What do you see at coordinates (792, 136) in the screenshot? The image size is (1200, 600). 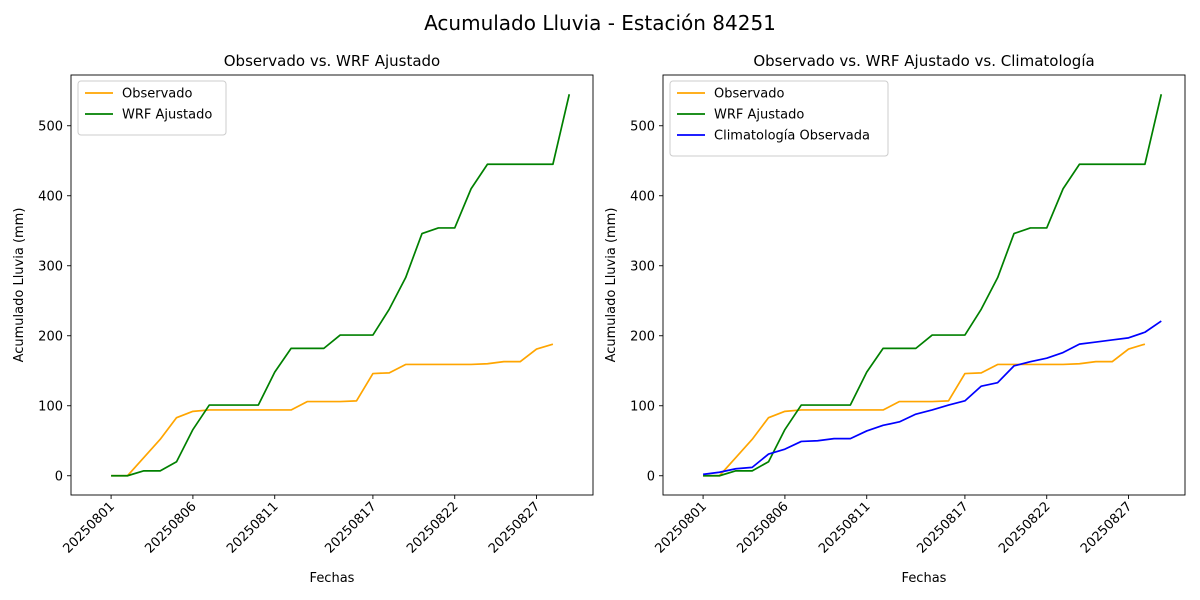 I see `legend-label: Climatología Observada` at bounding box center [792, 136].